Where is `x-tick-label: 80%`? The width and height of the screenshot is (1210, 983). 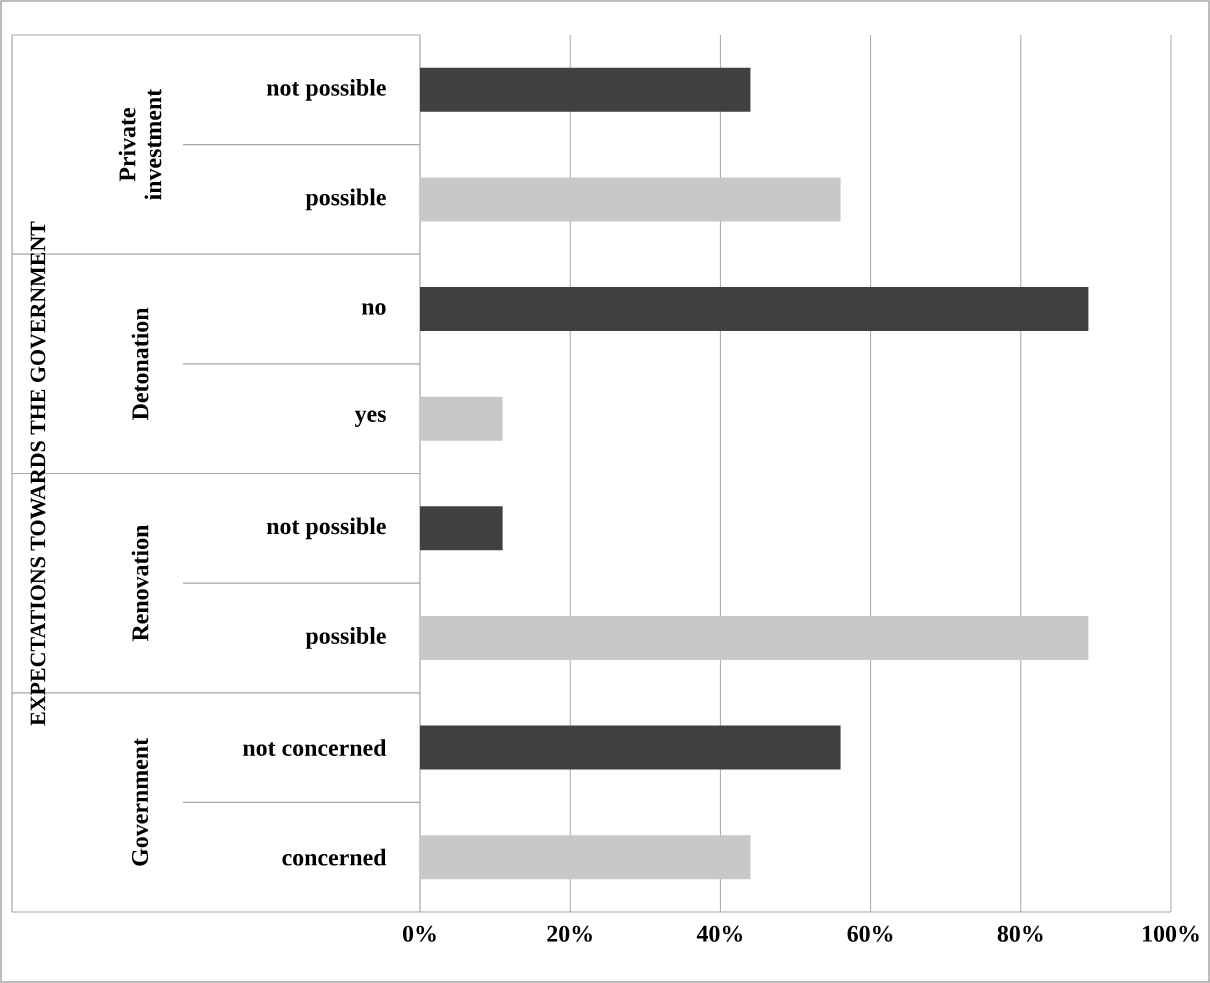 x-tick-label: 80% is located at coordinates (1020, 933).